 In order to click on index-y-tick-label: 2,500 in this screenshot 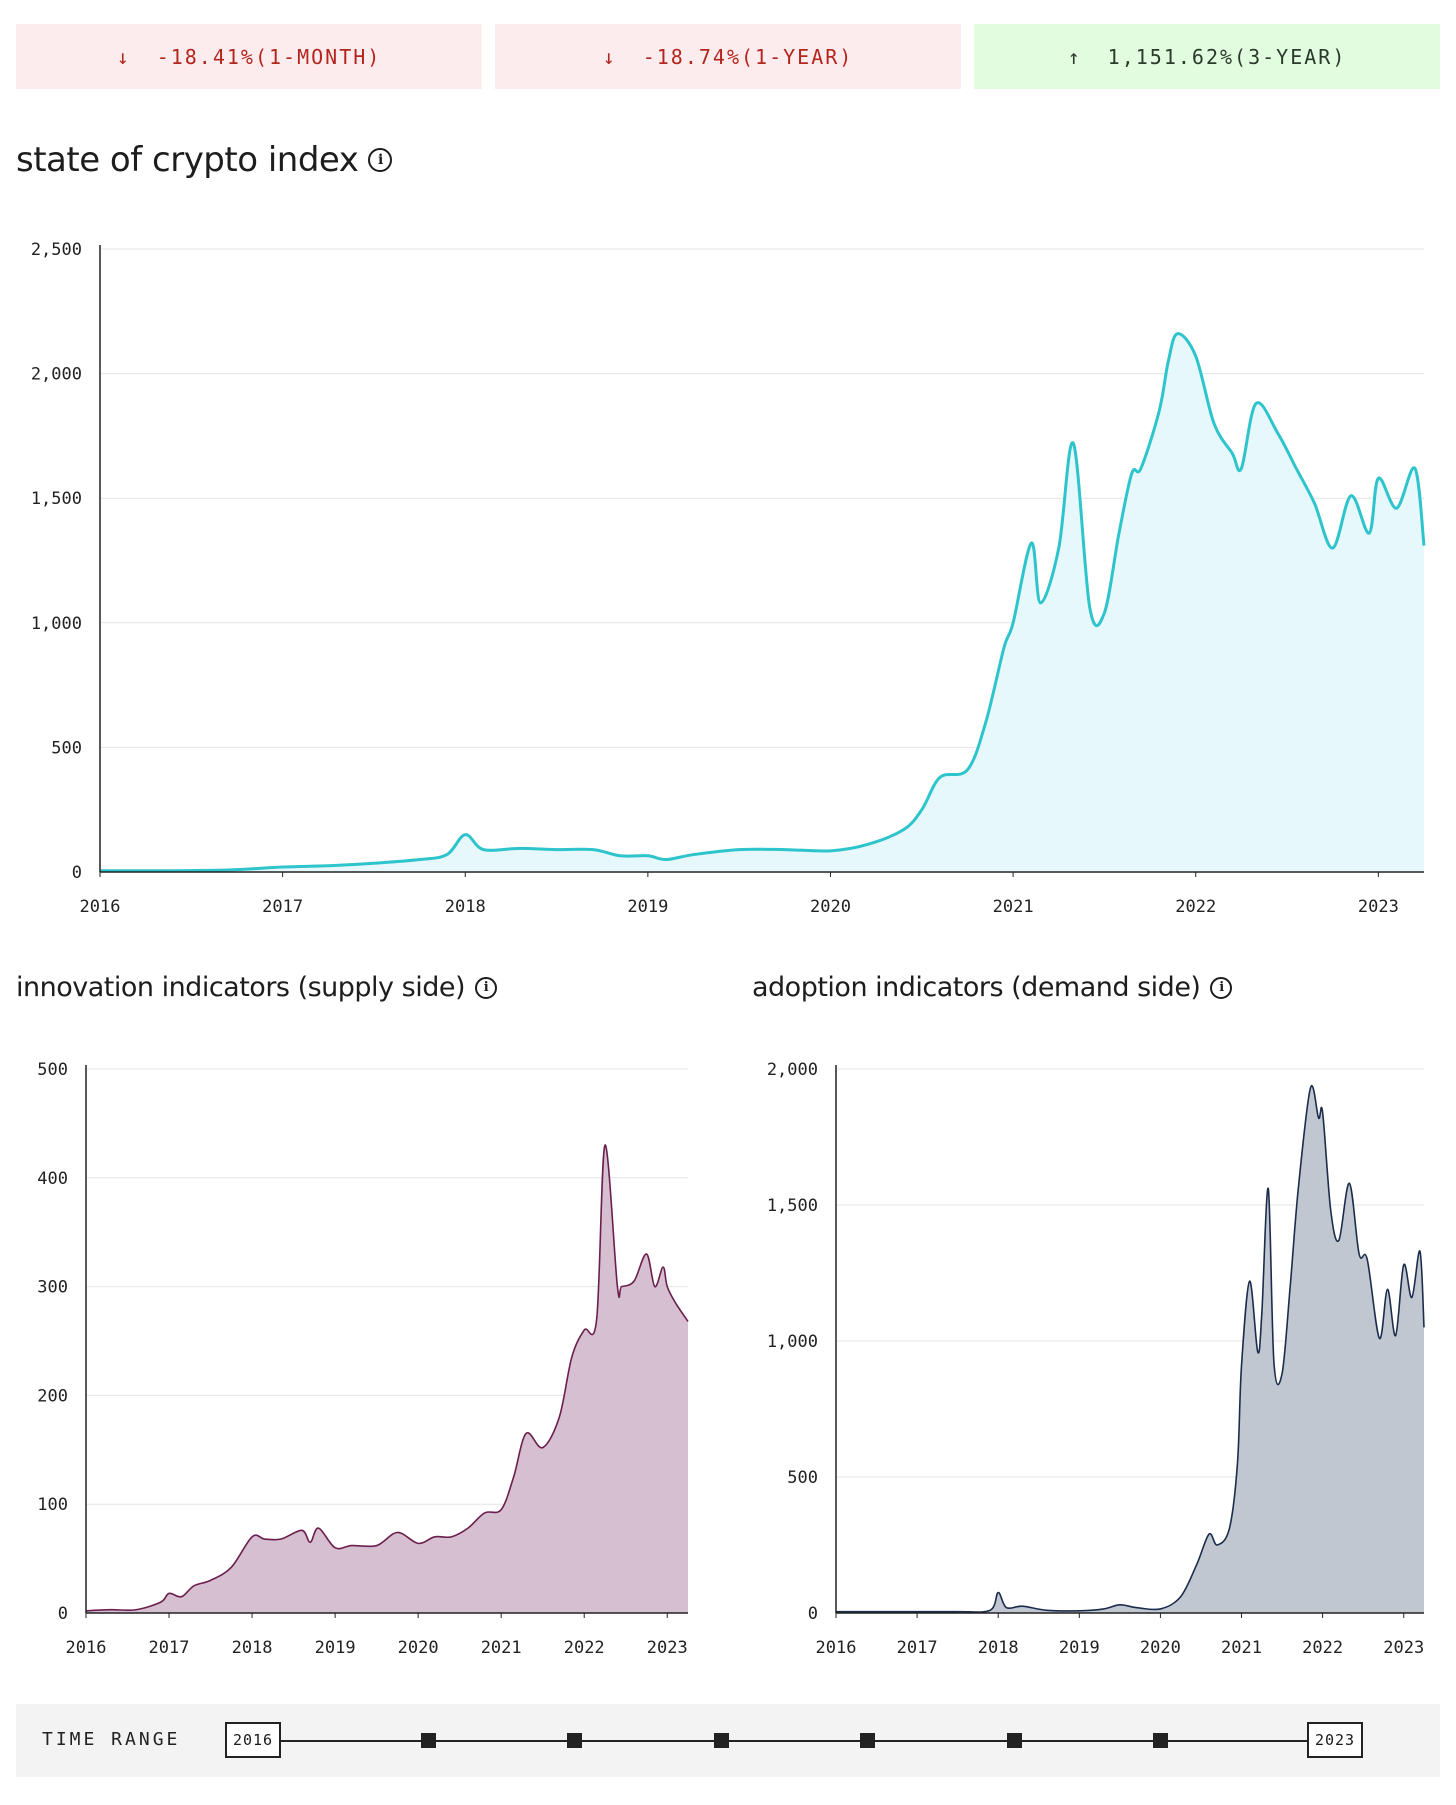, I will do `click(56, 250)`.